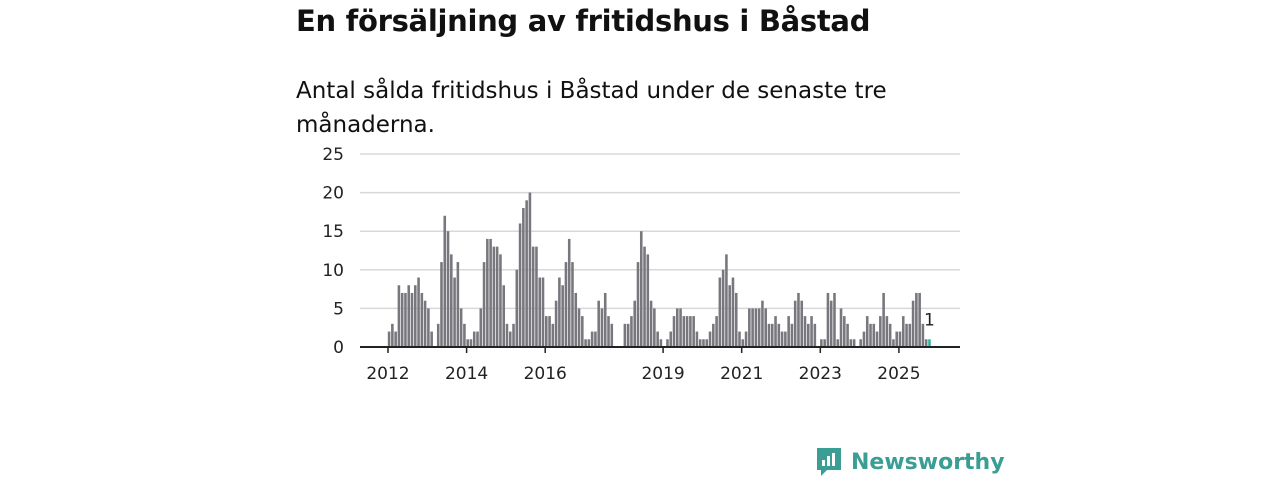  Describe the element at coordinates (338, 348) in the screenshot. I see `y-tick-label: 0` at that location.